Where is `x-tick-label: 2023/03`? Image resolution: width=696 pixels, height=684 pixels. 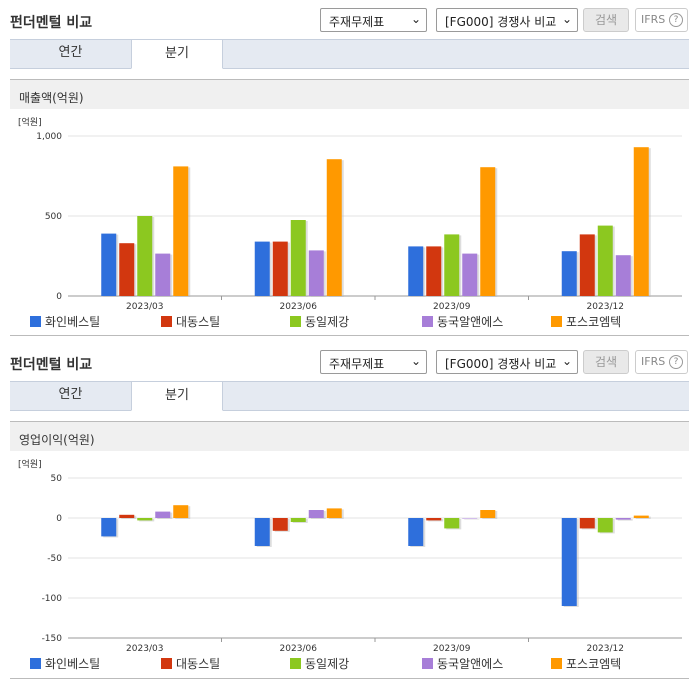
x-tick-label: 2023/03 is located at coordinates (144, 648).